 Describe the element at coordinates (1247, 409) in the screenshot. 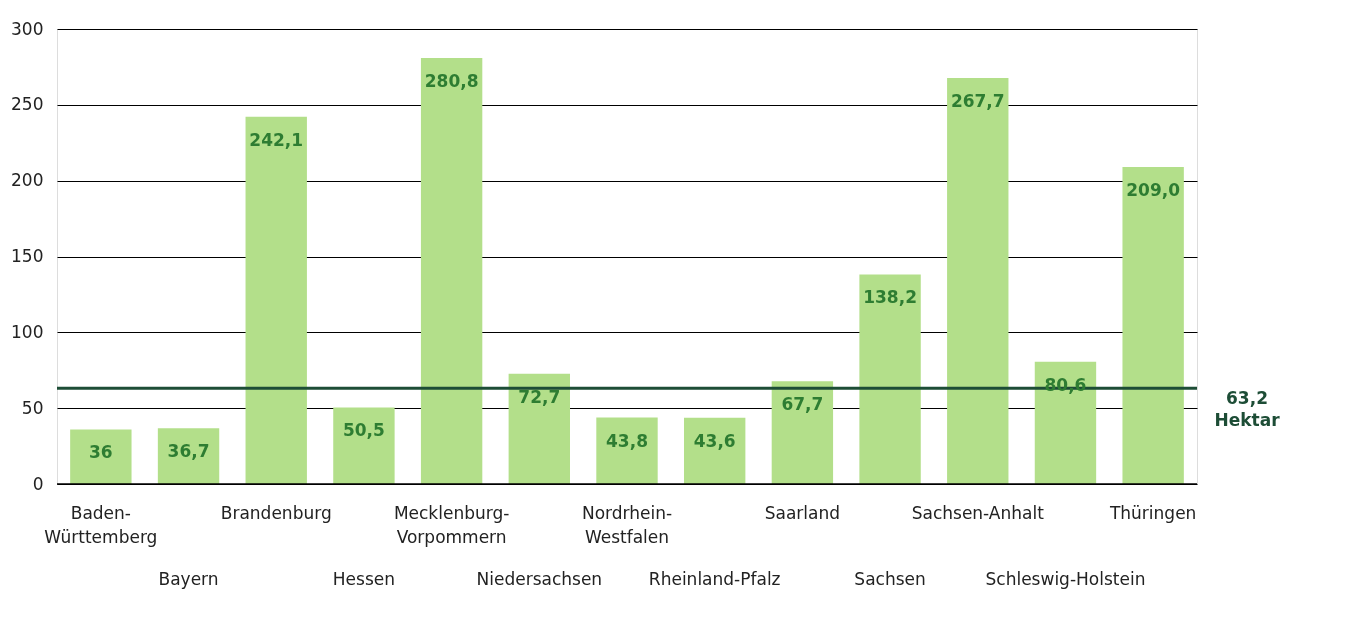

I see `ref-line-label: 63,2 Hektar` at that location.